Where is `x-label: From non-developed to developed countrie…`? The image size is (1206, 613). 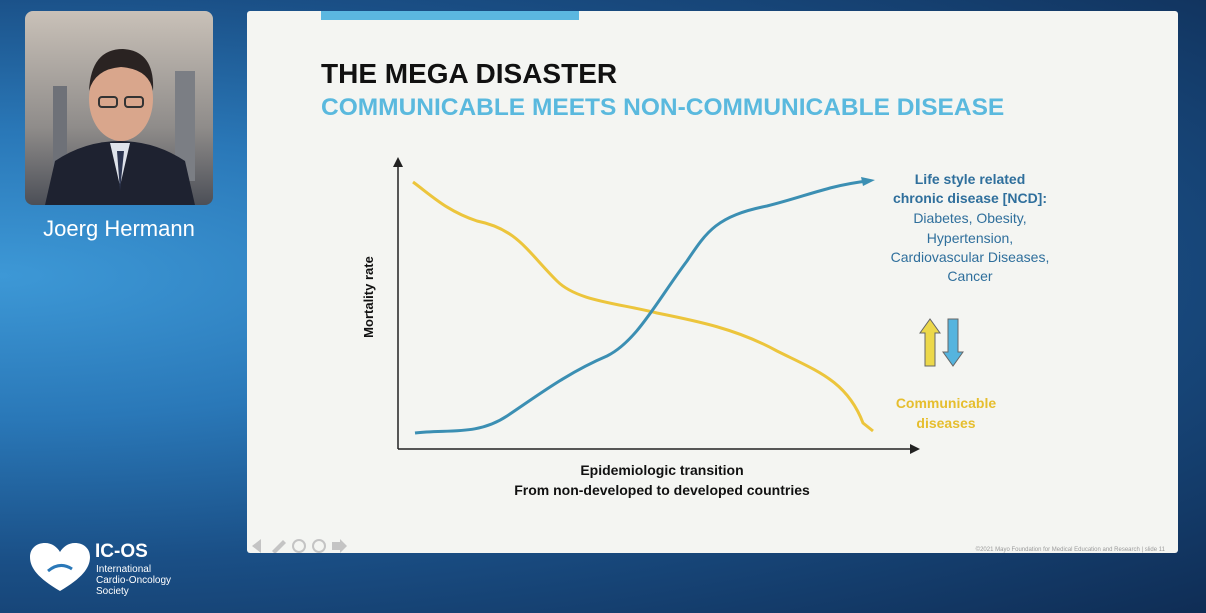
x-label: From non-developed to developed countrie… is located at coordinates (662, 490).